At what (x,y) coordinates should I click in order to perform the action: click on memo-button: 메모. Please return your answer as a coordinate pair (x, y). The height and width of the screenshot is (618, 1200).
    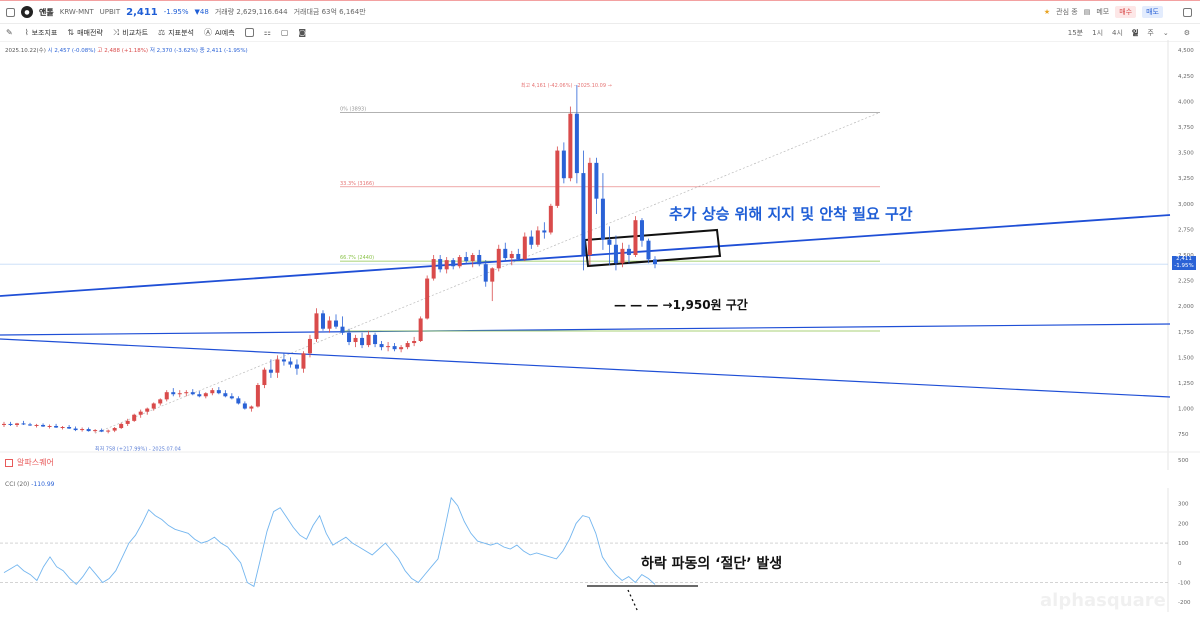
    Looking at the image, I should click on (1103, 12).